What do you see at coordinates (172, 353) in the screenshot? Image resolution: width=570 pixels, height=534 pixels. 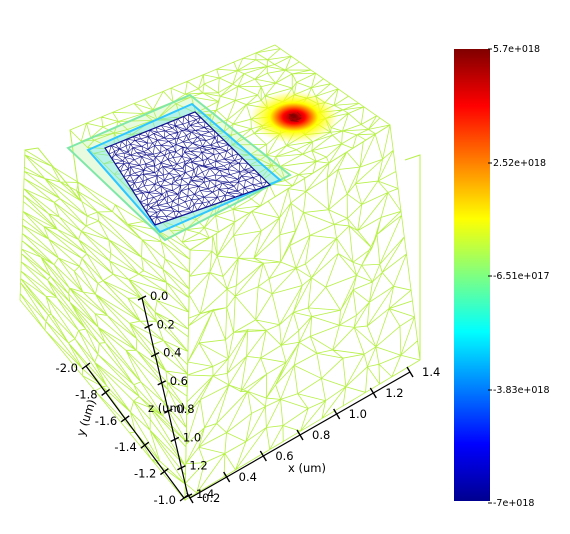 I see `z-tick-label: 0.4` at bounding box center [172, 353].